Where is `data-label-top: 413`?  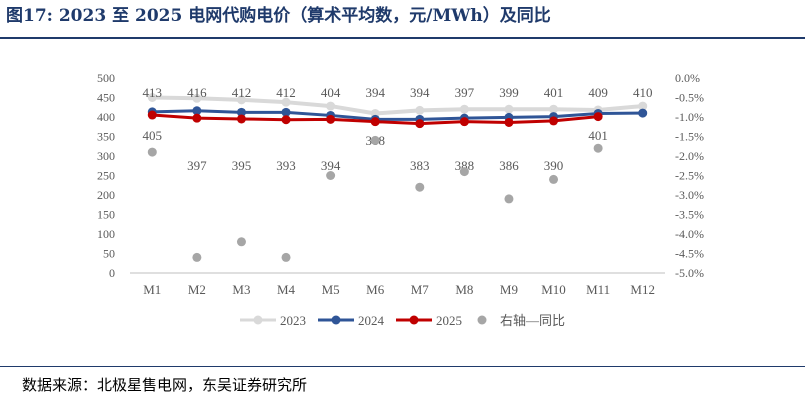
data-label-top: 413 is located at coordinates (153, 92).